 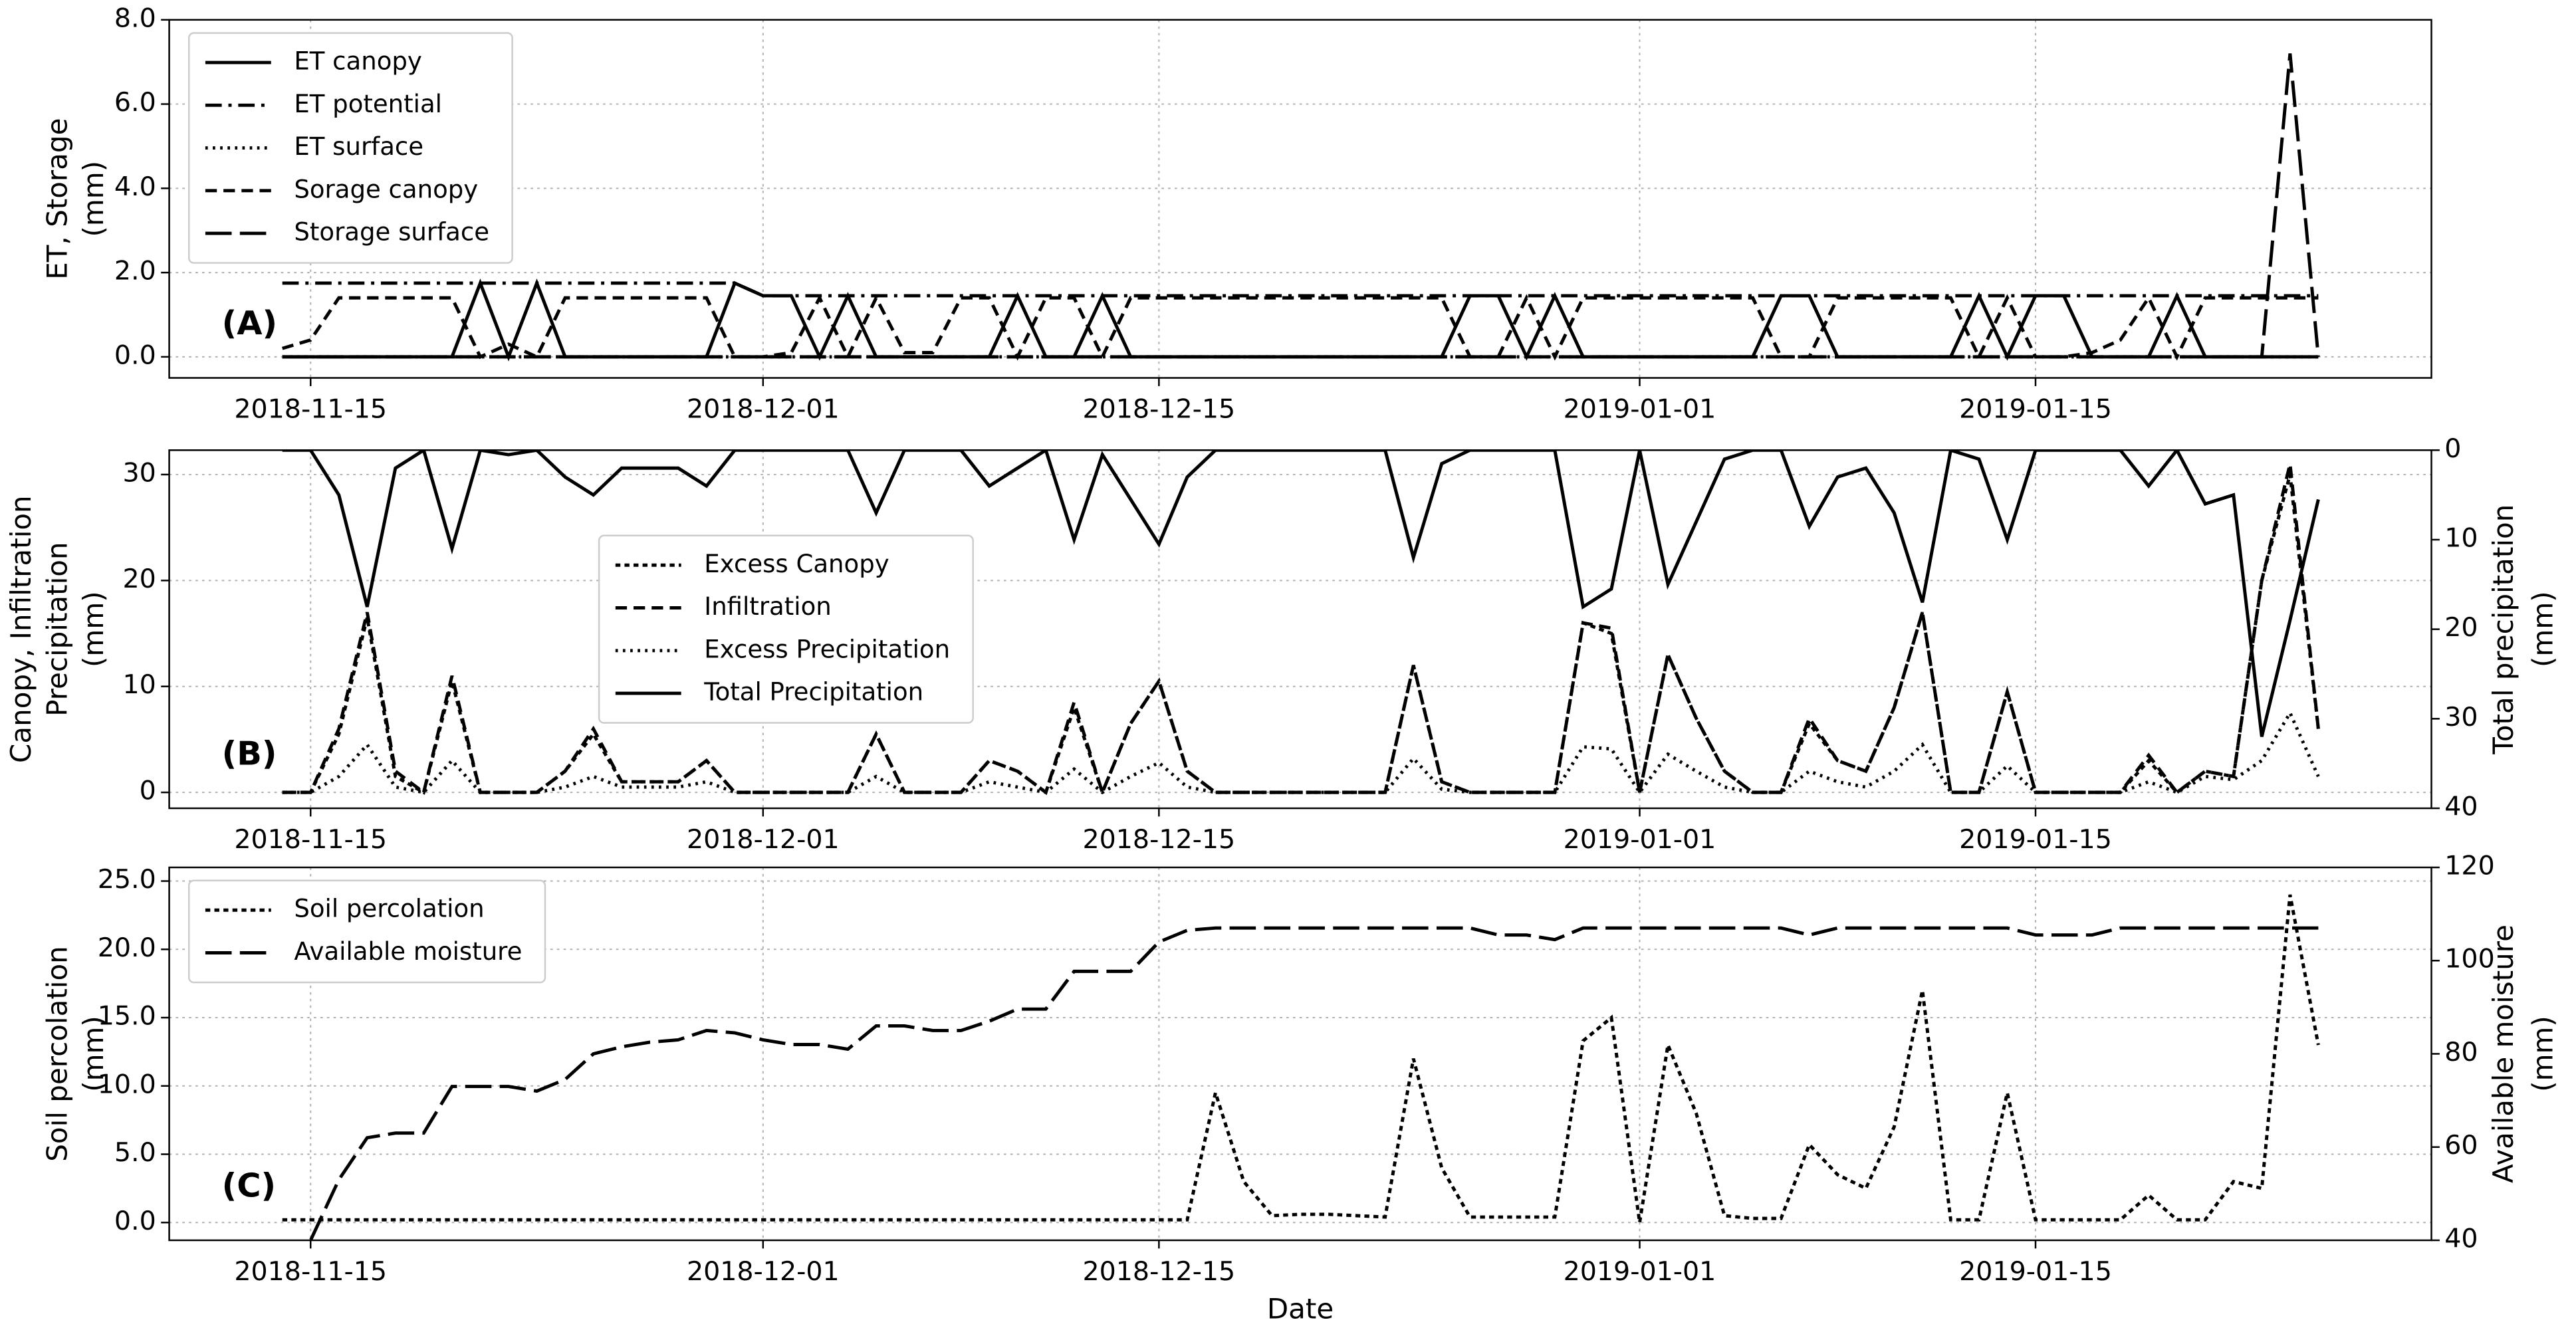 What do you see at coordinates (249, 323) in the screenshot?
I see `panel-annotation: (A)` at bounding box center [249, 323].